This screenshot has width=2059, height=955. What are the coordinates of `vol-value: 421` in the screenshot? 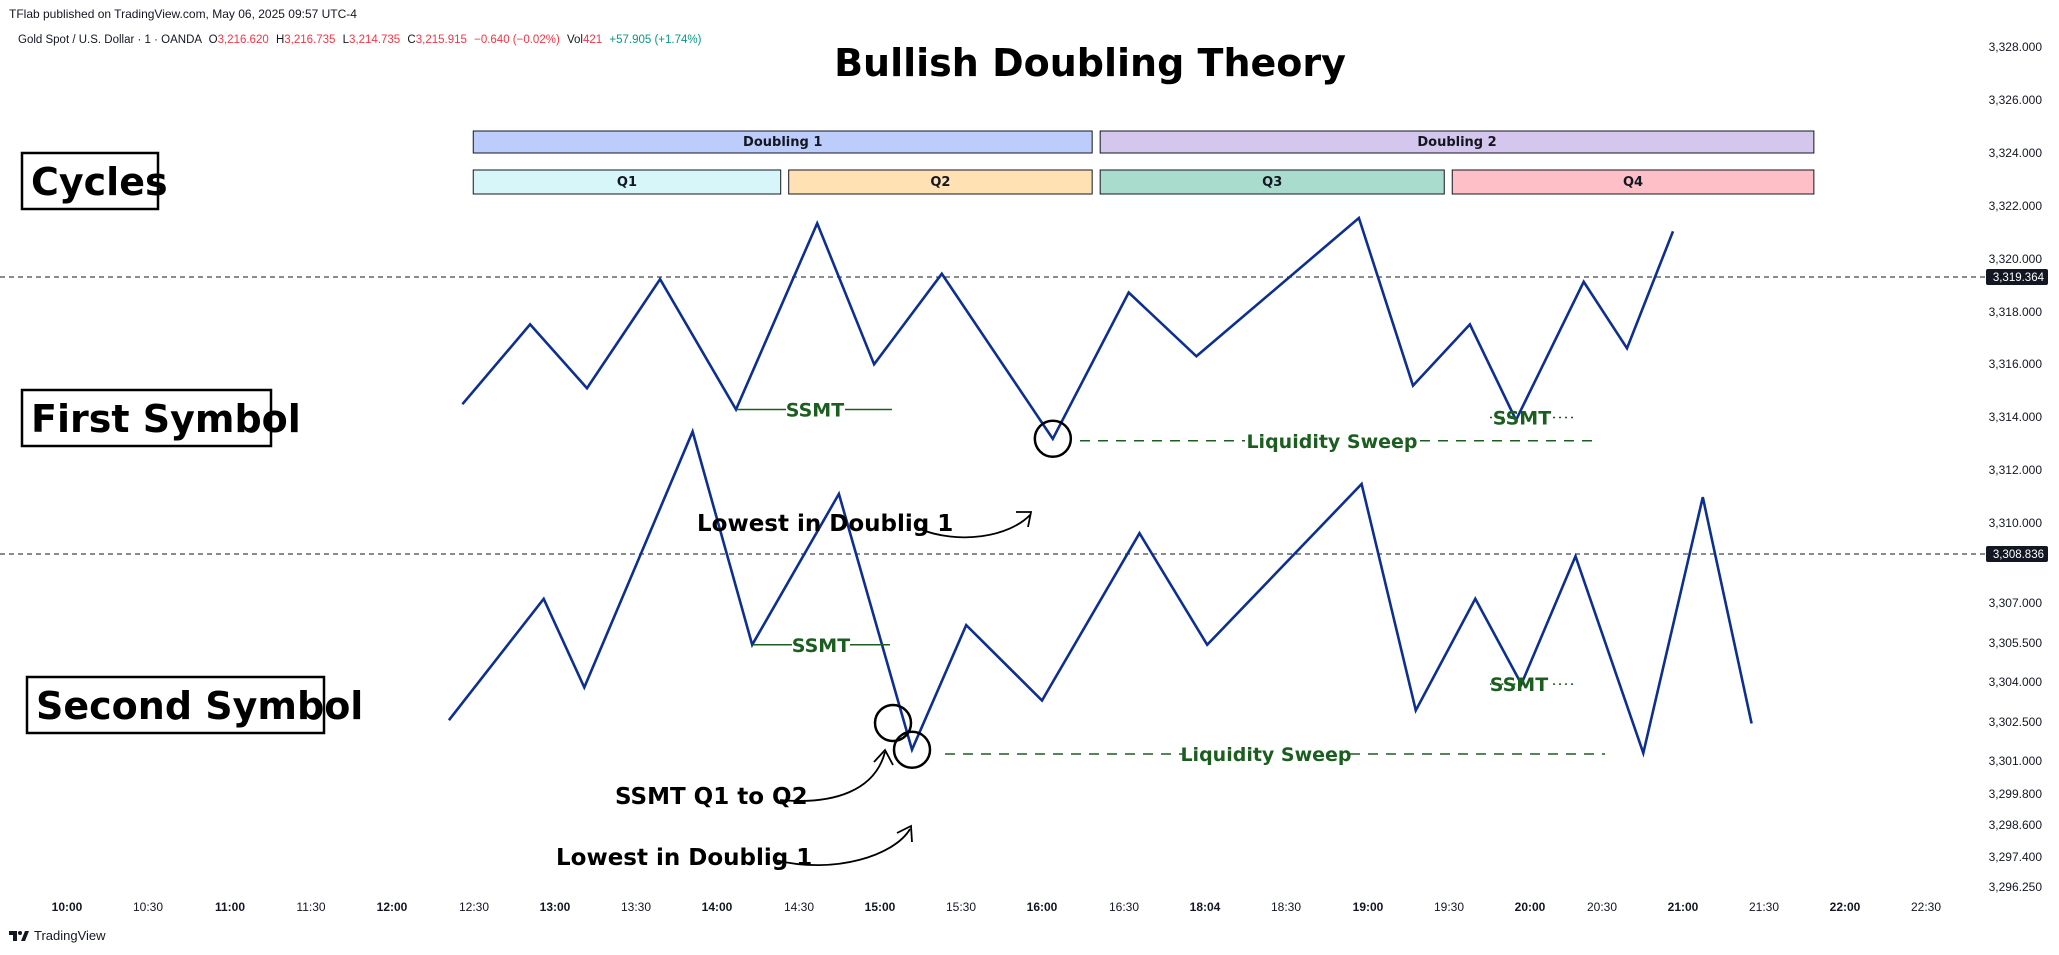 It's located at (592, 40).